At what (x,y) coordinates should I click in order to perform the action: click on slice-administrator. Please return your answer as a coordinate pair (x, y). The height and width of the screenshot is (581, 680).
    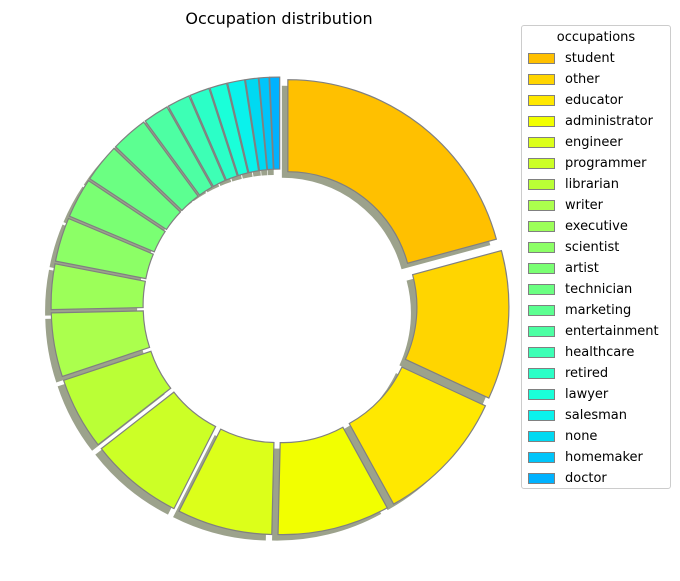
    Looking at the image, I should click on (333, 481).